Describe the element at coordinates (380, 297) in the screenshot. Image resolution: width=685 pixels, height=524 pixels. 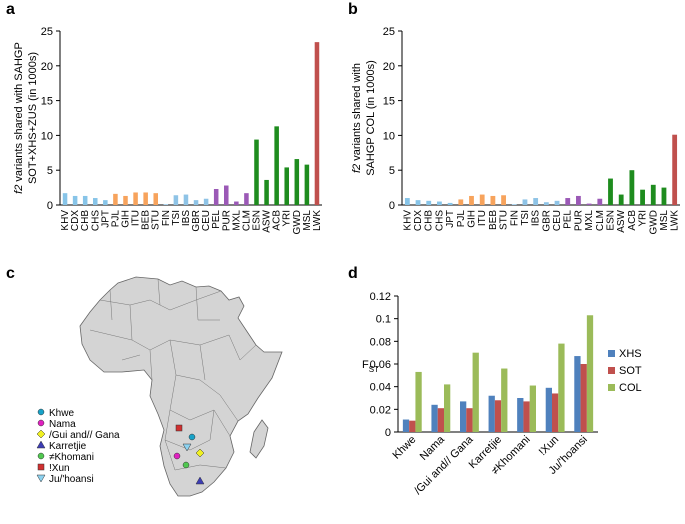
I see `y-tick-label: 0.12` at that location.